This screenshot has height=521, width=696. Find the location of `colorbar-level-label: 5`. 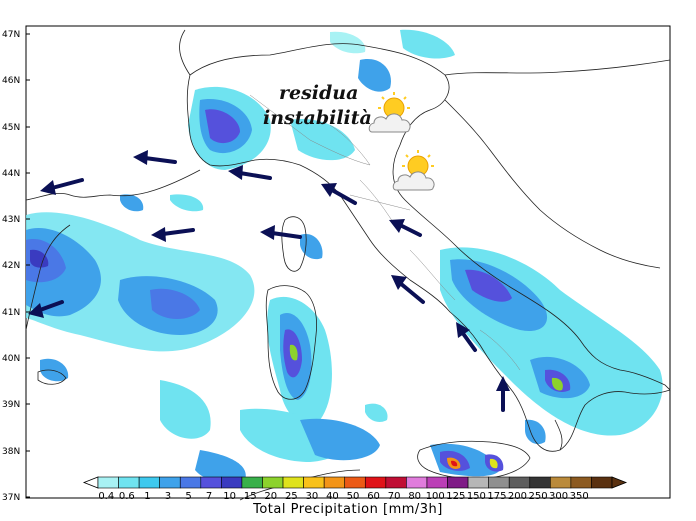

colorbar-level-label: 5 is located at coordinates (188, 496).